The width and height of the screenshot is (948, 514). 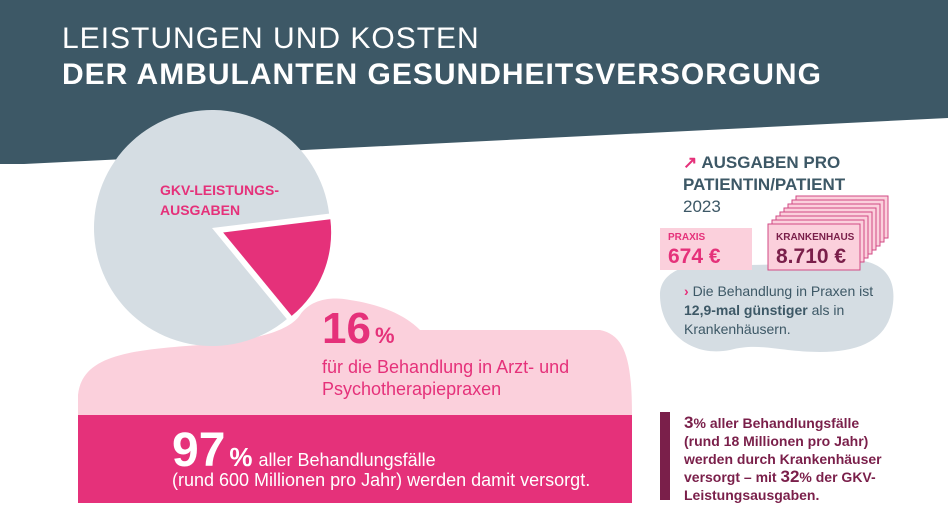 I want to click on share3-number-b: 32, so click(x=790, y=476).